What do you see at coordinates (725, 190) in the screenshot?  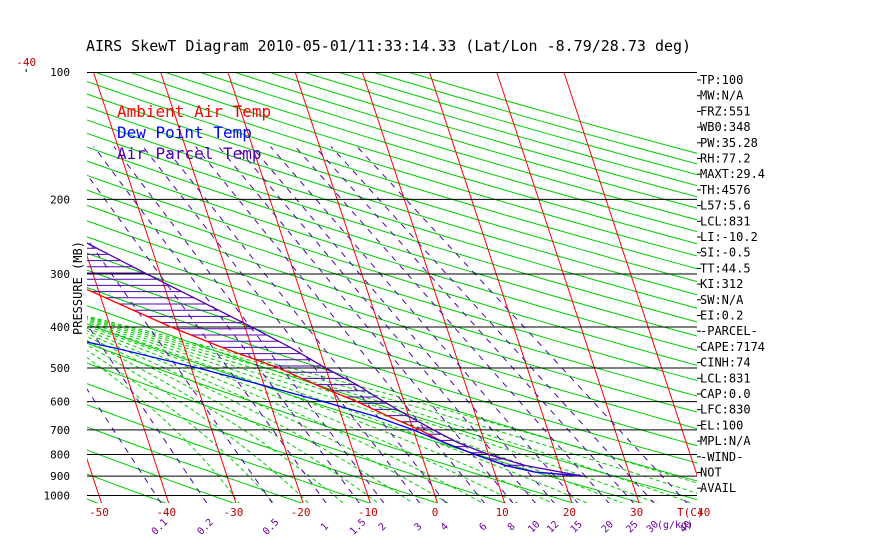 I see `index-value: TH:4576` at bounding box center [725, 190].